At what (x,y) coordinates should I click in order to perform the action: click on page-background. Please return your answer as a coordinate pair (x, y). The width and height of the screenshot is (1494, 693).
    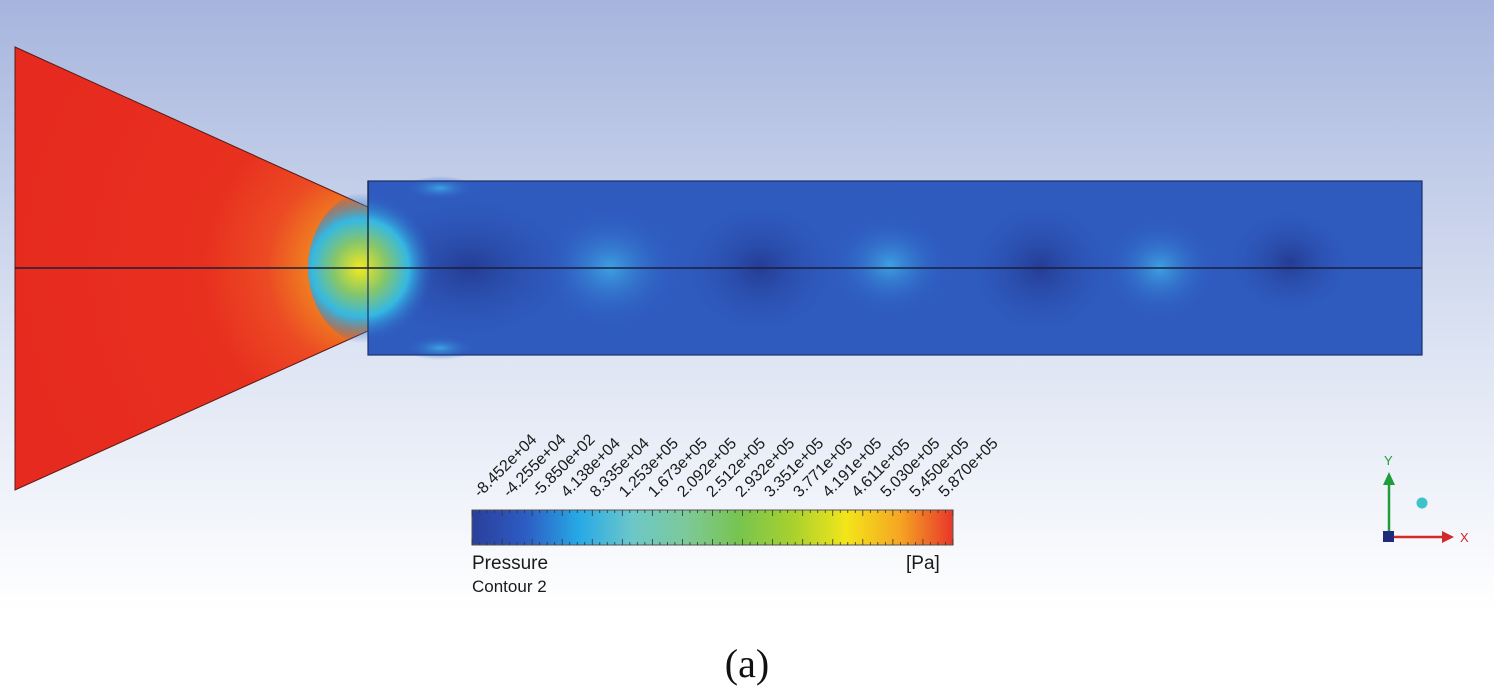
    Looking at the image, I should click on (747, 651).